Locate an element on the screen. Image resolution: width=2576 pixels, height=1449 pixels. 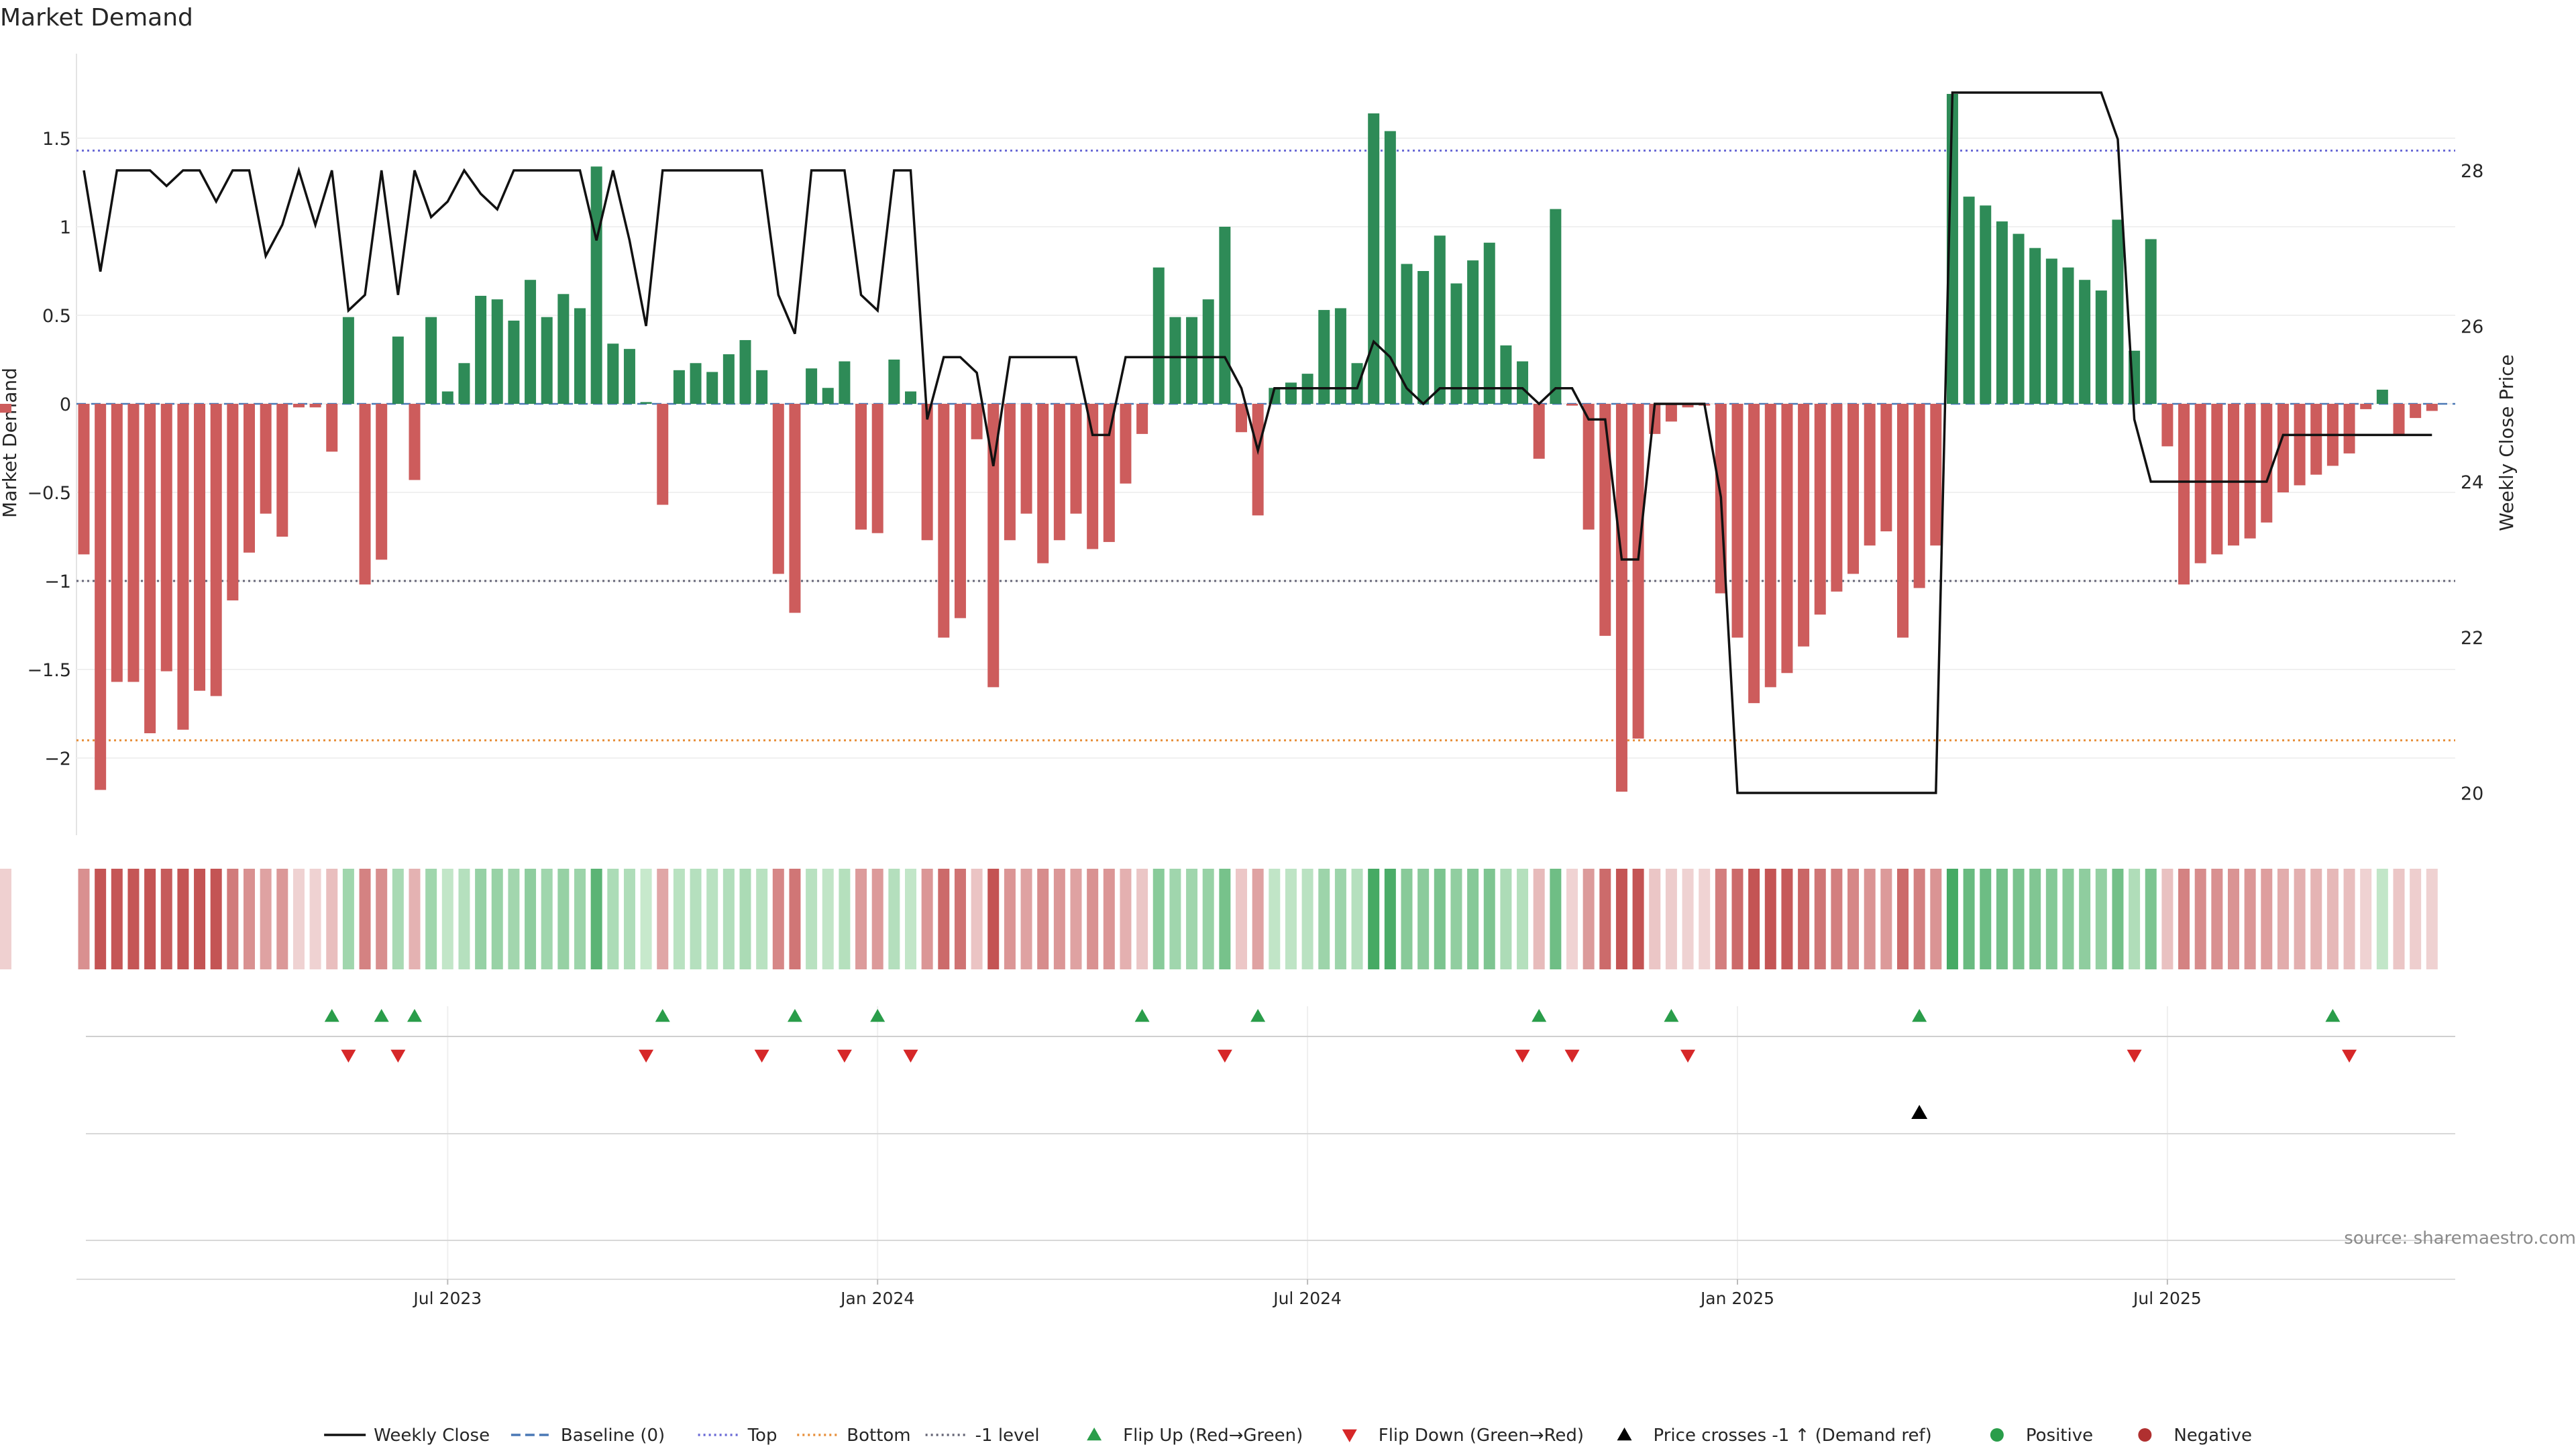
chart-title: Market Demand is located at coordinates (96, 18).